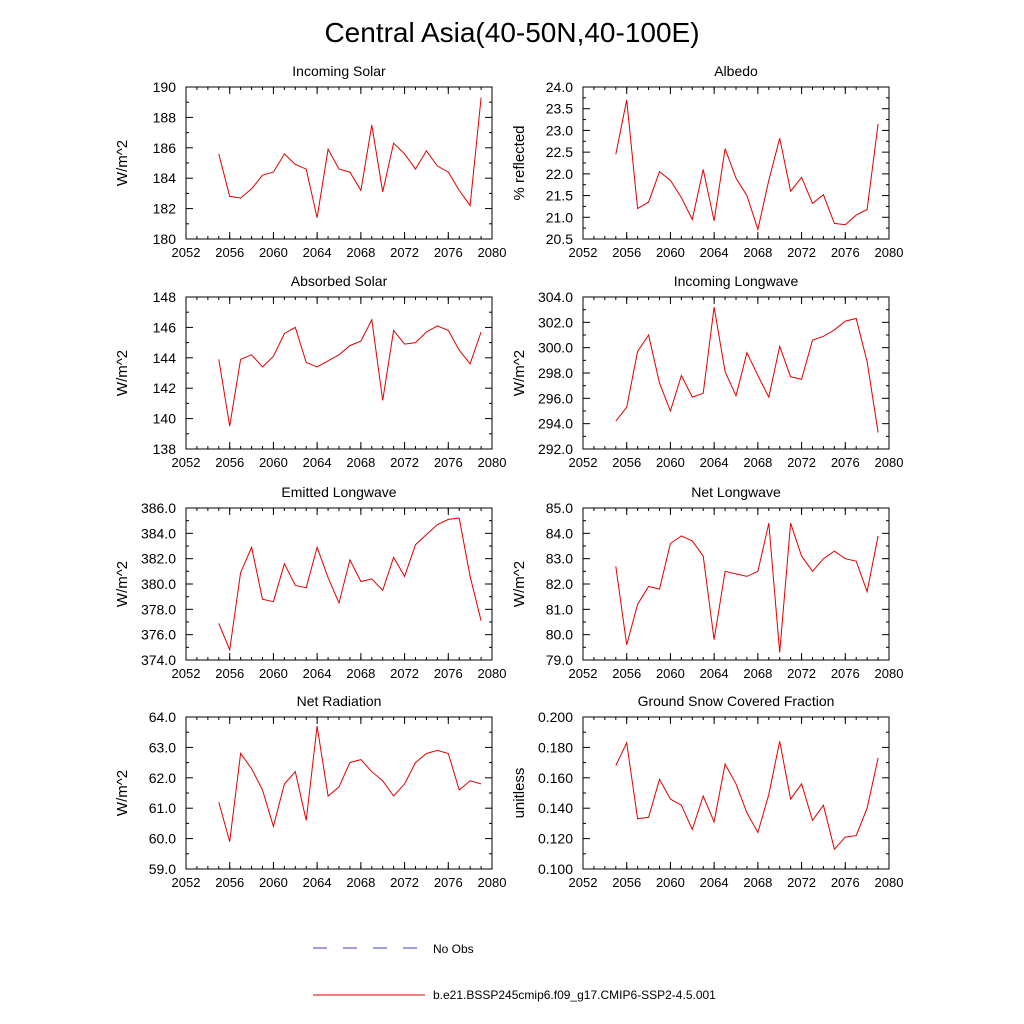 The height and width of the screenshot is (1024, 1024). I want to click on panel-title: Emitted Longwave, so click(338, 492).